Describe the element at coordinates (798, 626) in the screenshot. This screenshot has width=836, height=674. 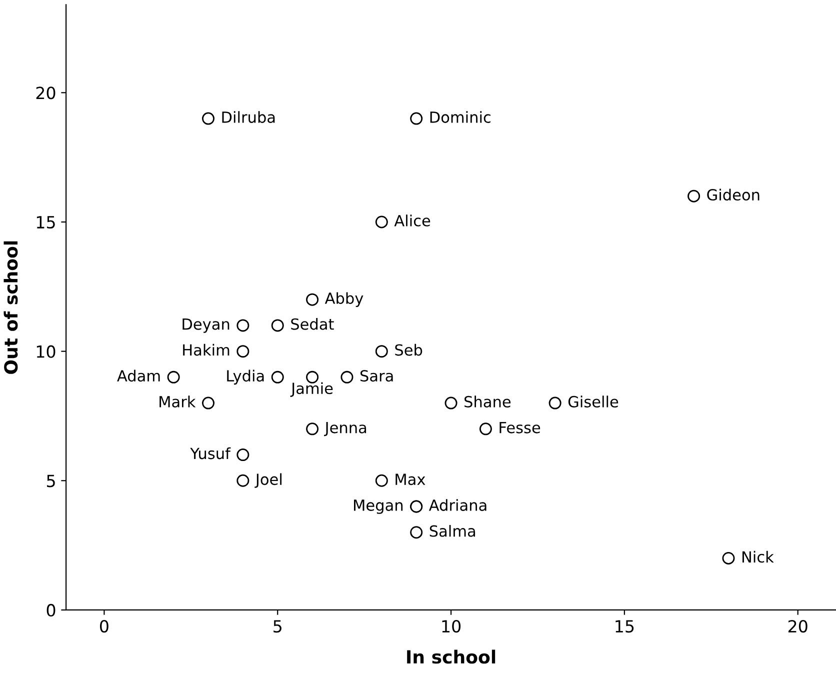
I see `x-tick-label: 20` at that location.